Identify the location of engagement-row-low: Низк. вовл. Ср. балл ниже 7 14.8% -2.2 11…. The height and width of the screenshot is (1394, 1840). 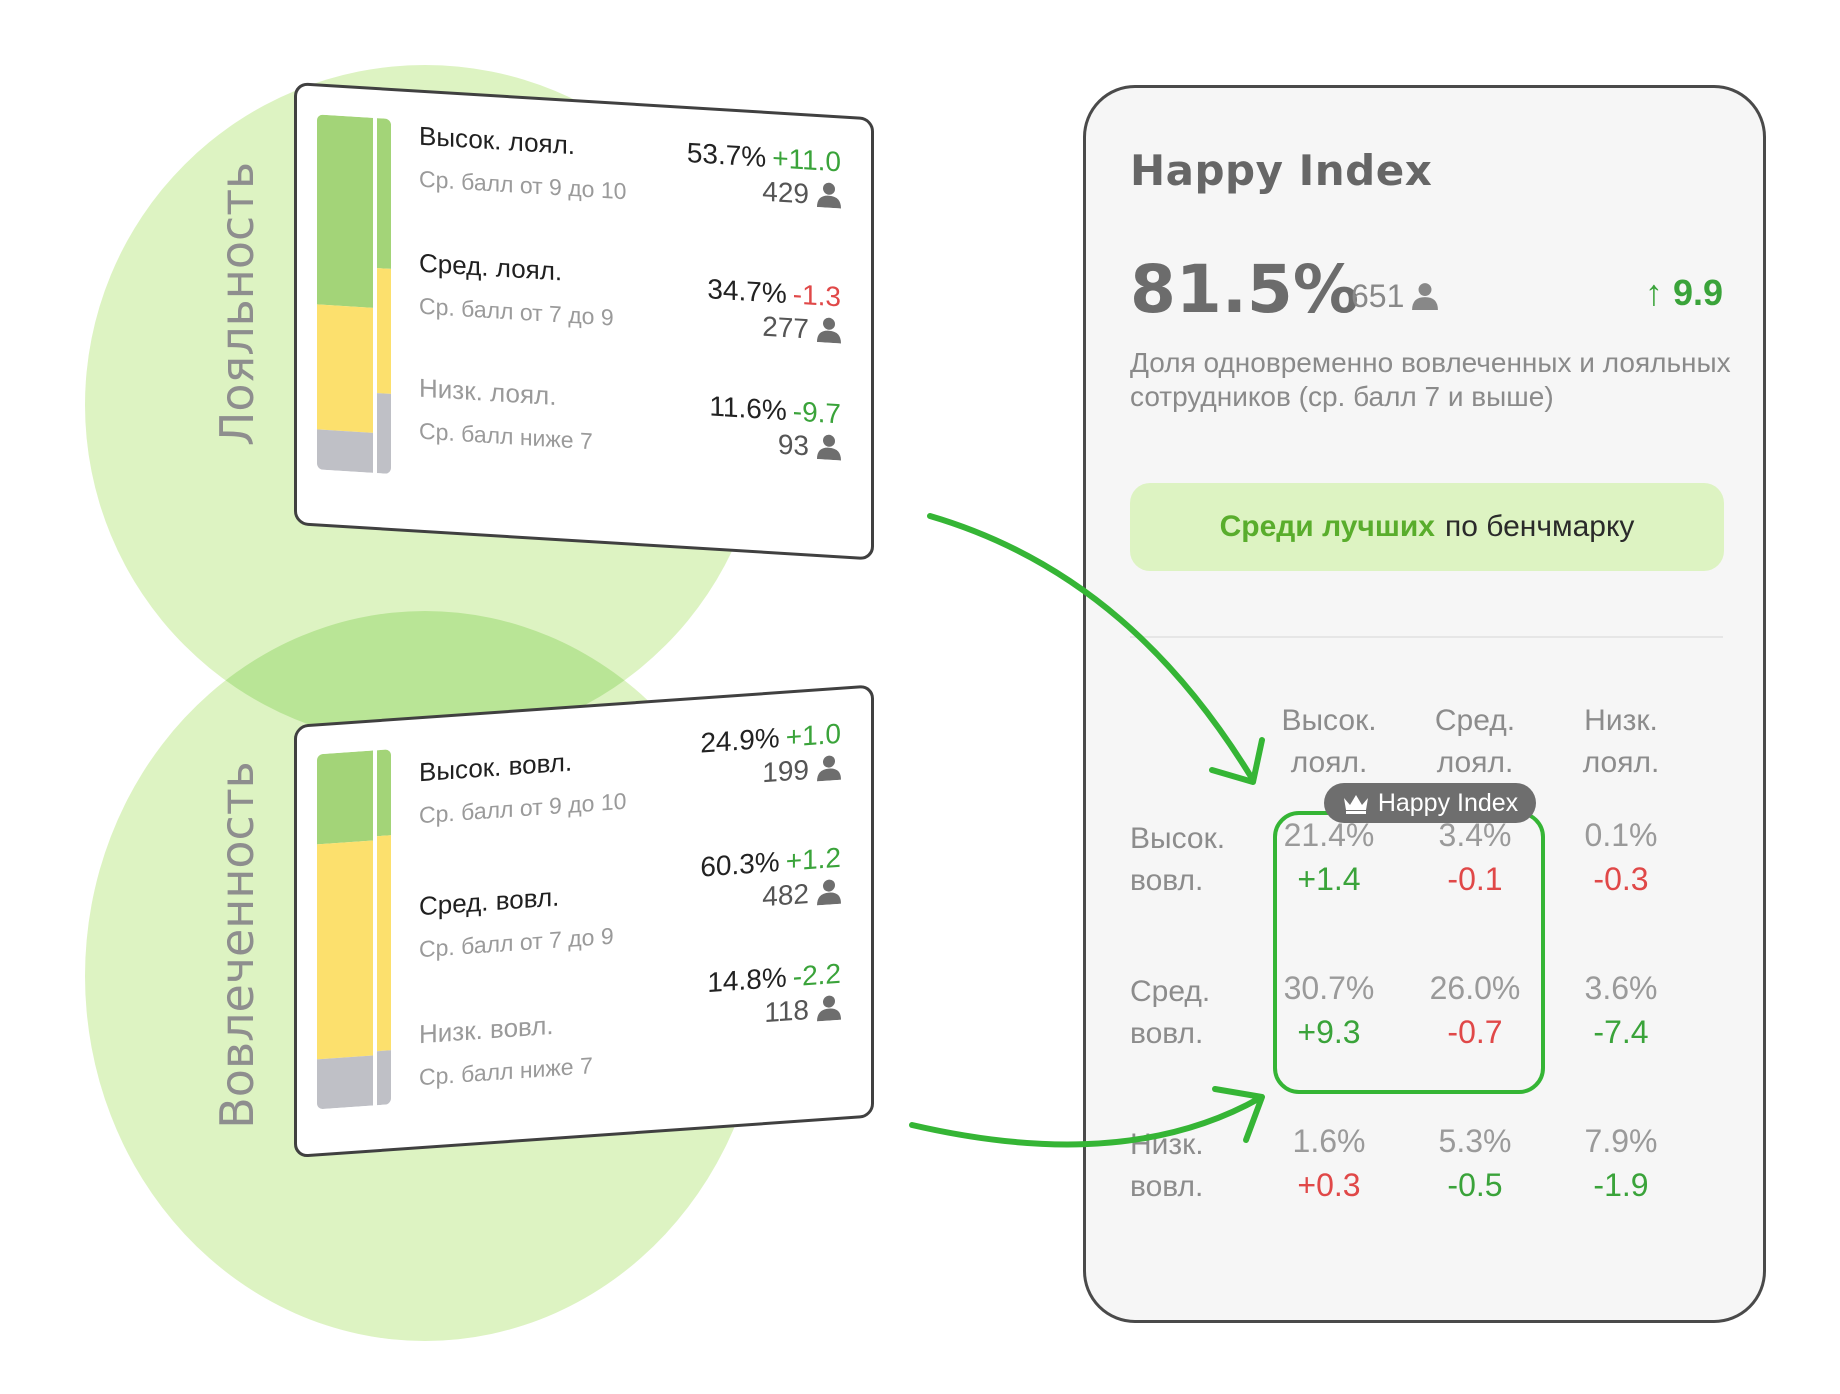
(630, 1025).